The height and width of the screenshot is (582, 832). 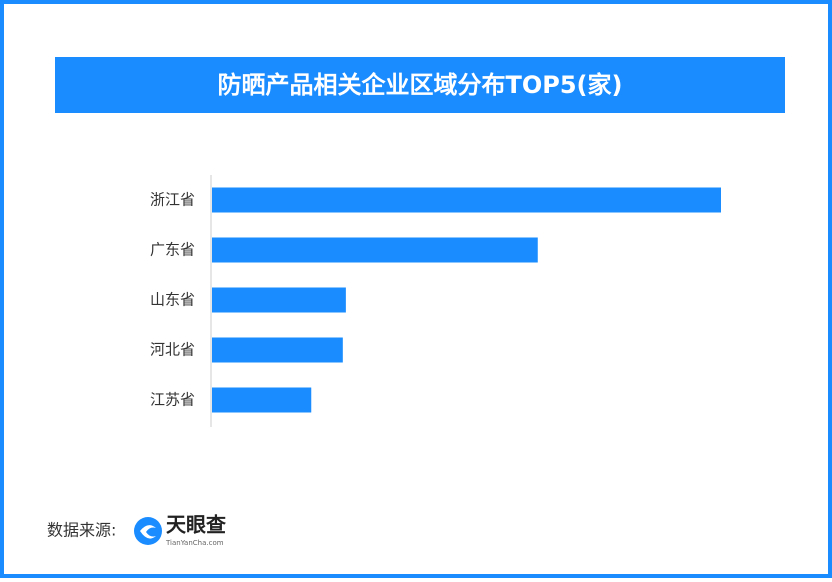 I want to click on logo: 天眼查 TianYanCha.com, so click(x=180, y=530).